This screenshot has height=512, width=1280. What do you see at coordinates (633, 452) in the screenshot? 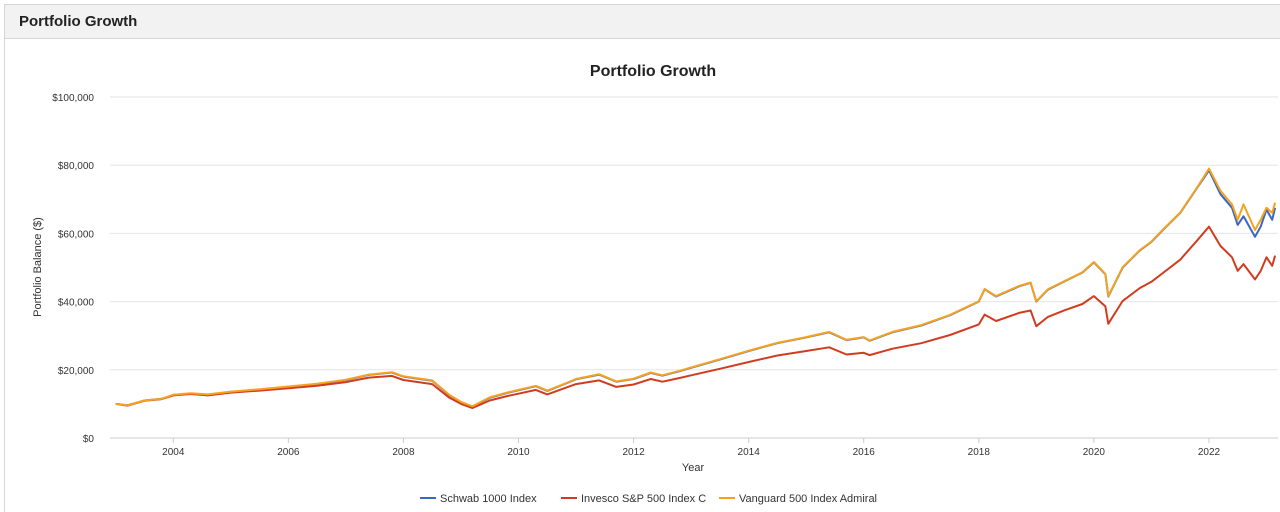
I see `x-tick-label: 2012` at bounding box center [633, 452].